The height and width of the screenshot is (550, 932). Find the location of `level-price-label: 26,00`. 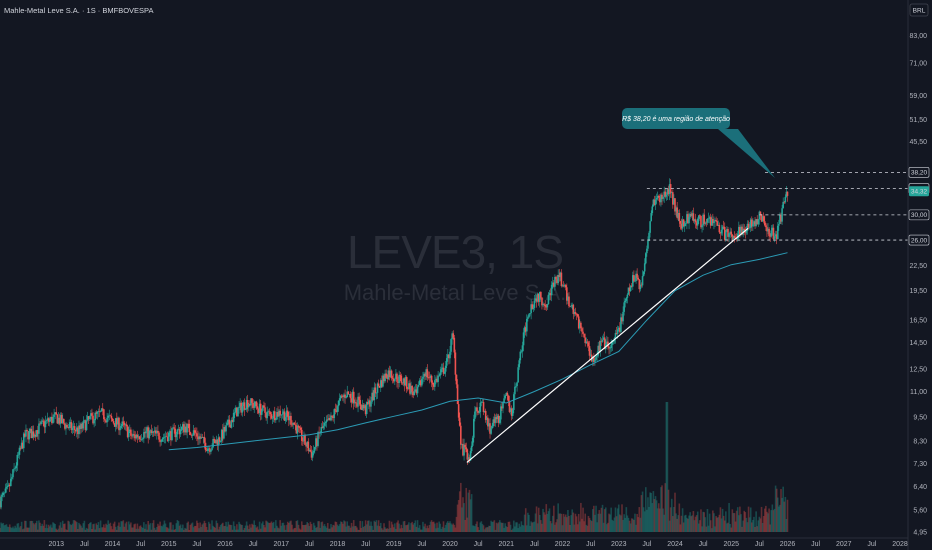

level-price-label: 26,00 is located at coordinates (919, 240).